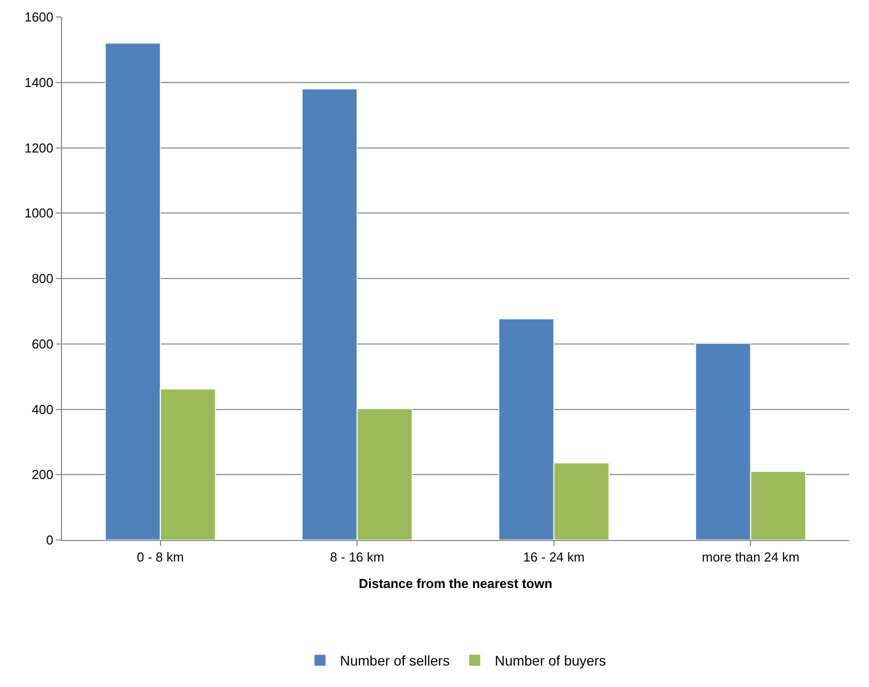  Describe the element at coordinates (43, 474) in the screenshot. I see `y-tick-label: 200` at that location.